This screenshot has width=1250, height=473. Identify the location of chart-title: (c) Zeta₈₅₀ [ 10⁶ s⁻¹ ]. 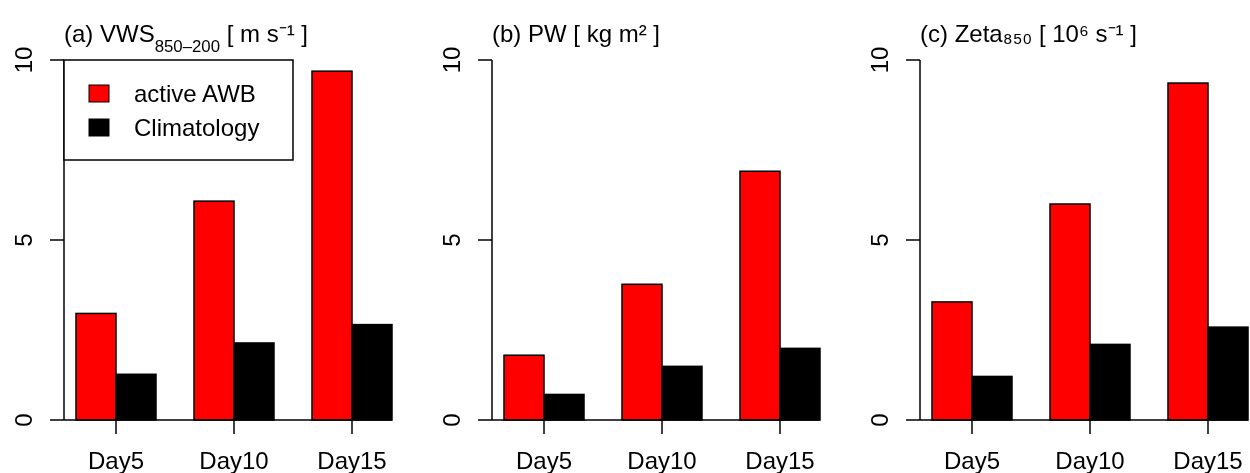
(1028, 33).